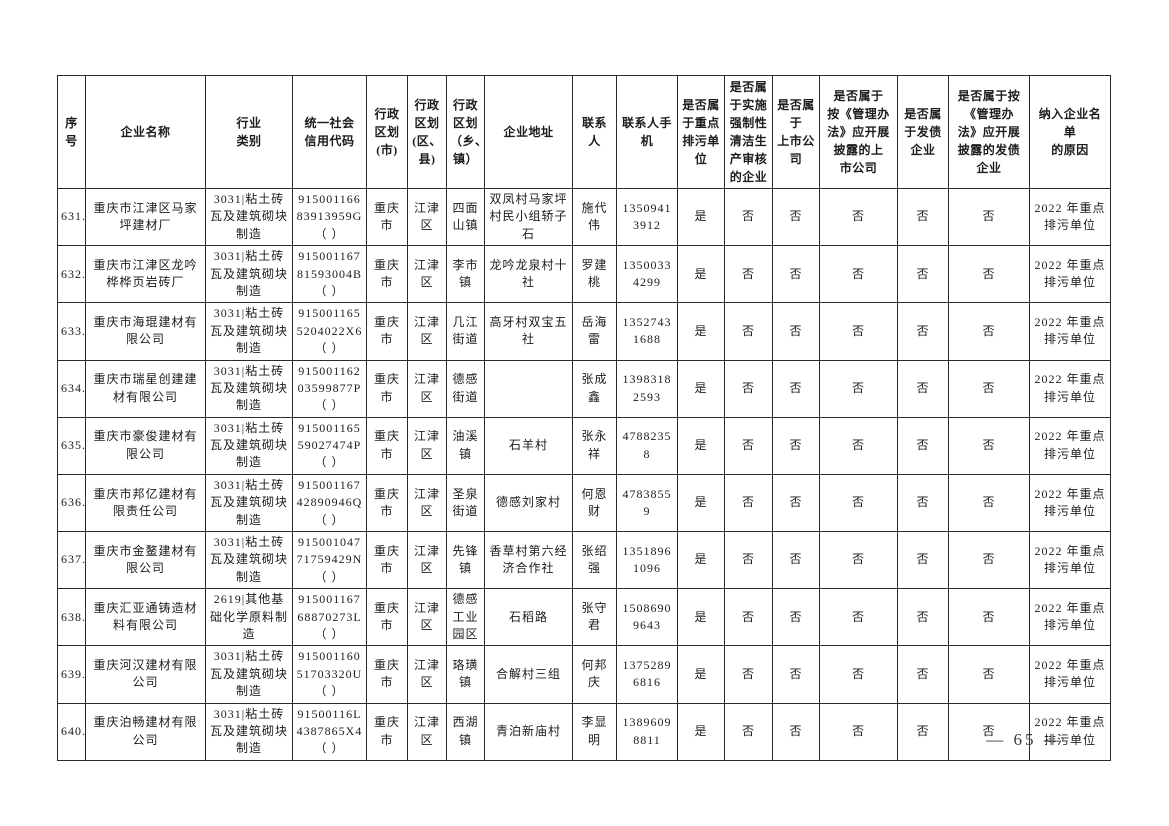  What do you see at coordinates (465, 217) in the screenshot?
I see `cell-town: 四面山镇` at bounding box center [465, 217].